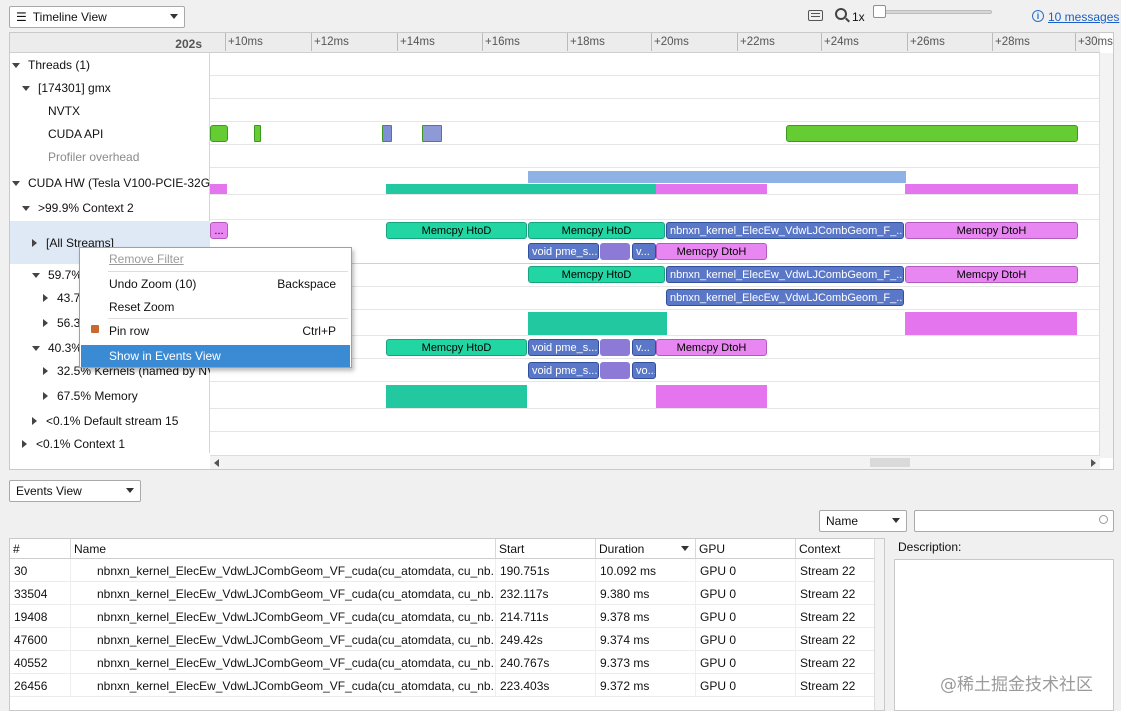 The image size is (1121, 711). What do you see at coordinates (110, 396) in the screenshot?
I see `tree-row-stream-b-memory: 67.5% Memory` at bounding box center [110, 396].